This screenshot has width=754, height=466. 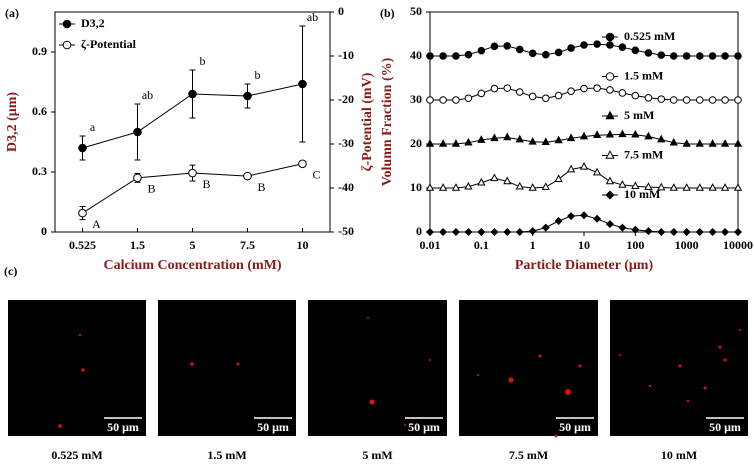 I want to click on caption: 5 mM, so click(x=377, y=455).